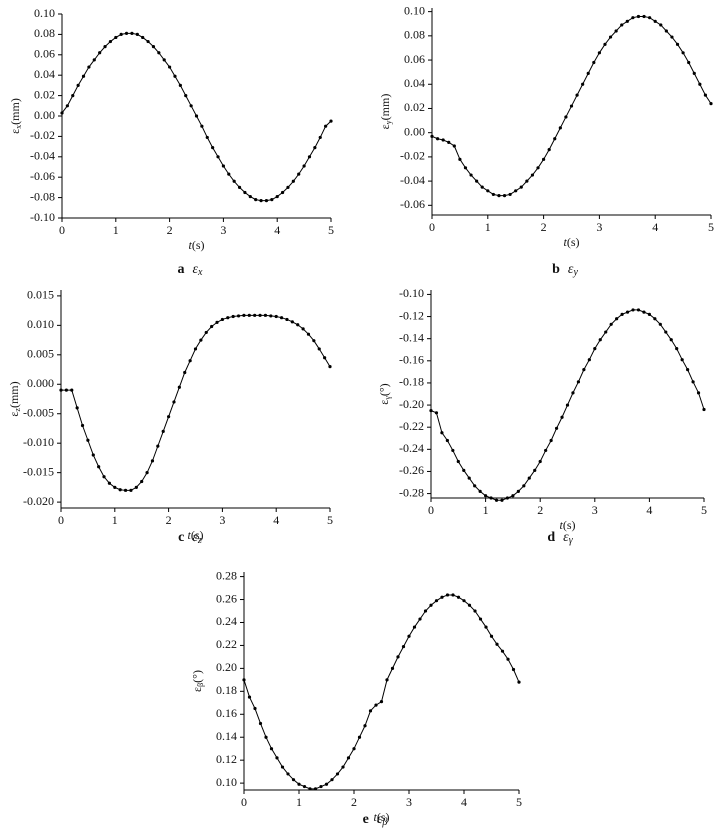  What do you see at coordinates (38, 501) in the screenshot?
I see `y-tick-label: -0.020` at bounding box center [38, 501].